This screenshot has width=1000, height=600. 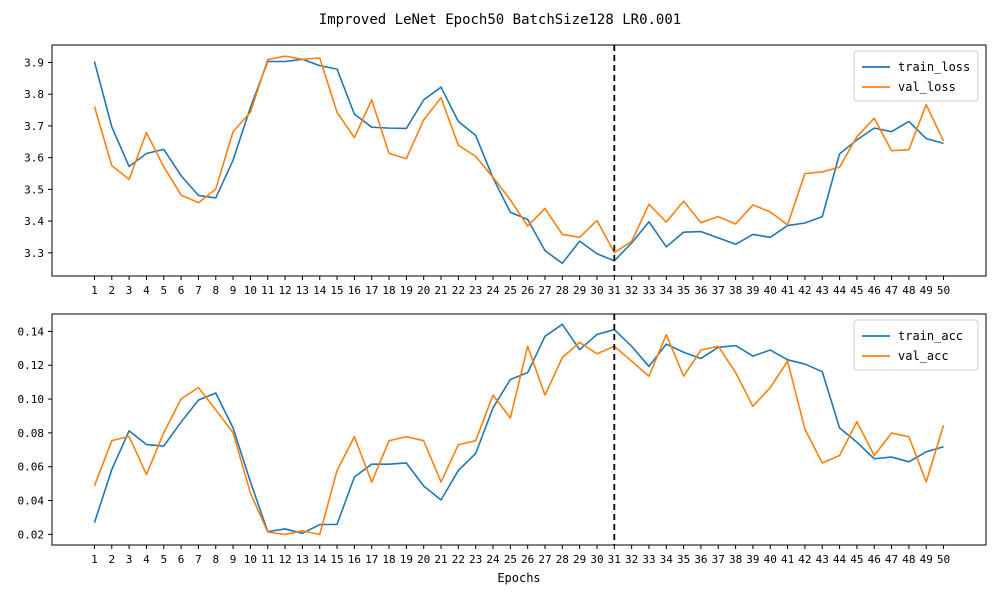 I want to click on x-tick-label: 36, so click(x=700, y=290).